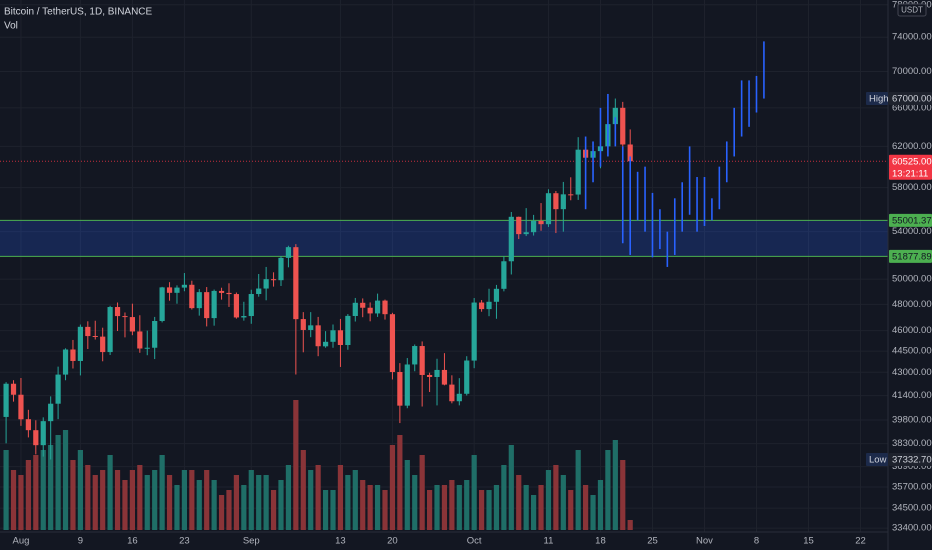  What do you see at coordinates (912, 466) in the screenshot?
I see `y-tick-label: 36900.00` at bounding box center [912, 466].